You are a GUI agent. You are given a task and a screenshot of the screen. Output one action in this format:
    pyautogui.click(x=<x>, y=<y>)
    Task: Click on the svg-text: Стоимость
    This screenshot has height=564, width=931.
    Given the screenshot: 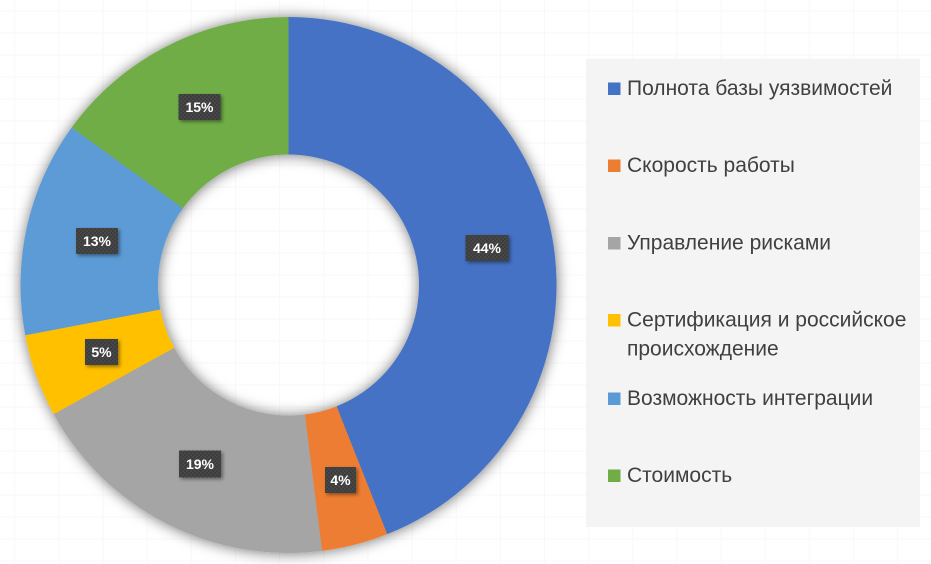 What is the action you would take?
    pyautogui.click(x=679, y=475)
    